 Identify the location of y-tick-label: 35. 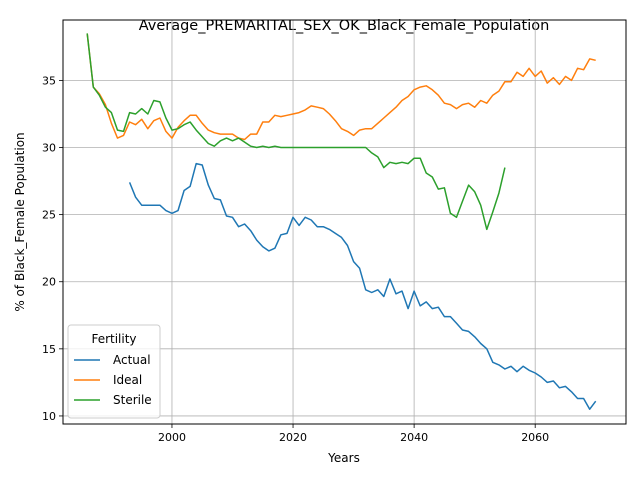
(49, 80).